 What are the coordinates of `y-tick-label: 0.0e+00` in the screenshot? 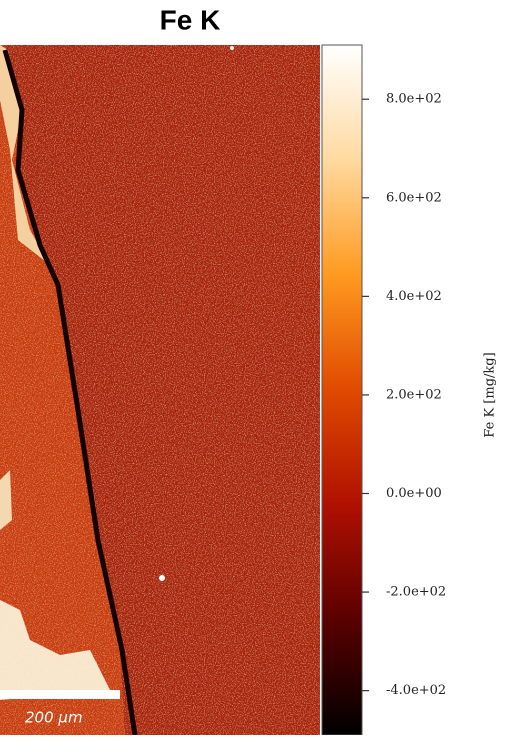 It's located at (414, 493).